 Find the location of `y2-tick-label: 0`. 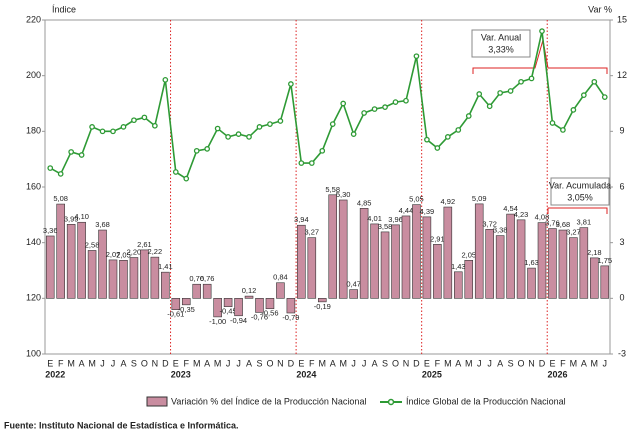

y2-tick-label: 0 is located at coordinates (621, 298).